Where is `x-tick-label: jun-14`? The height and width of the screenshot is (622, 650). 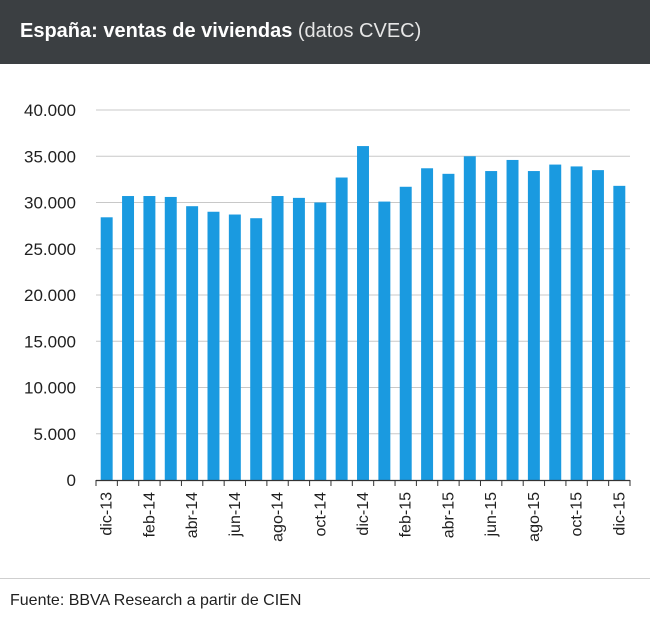 x-tick-label: jun-14 is located at coordinates (235, 515).